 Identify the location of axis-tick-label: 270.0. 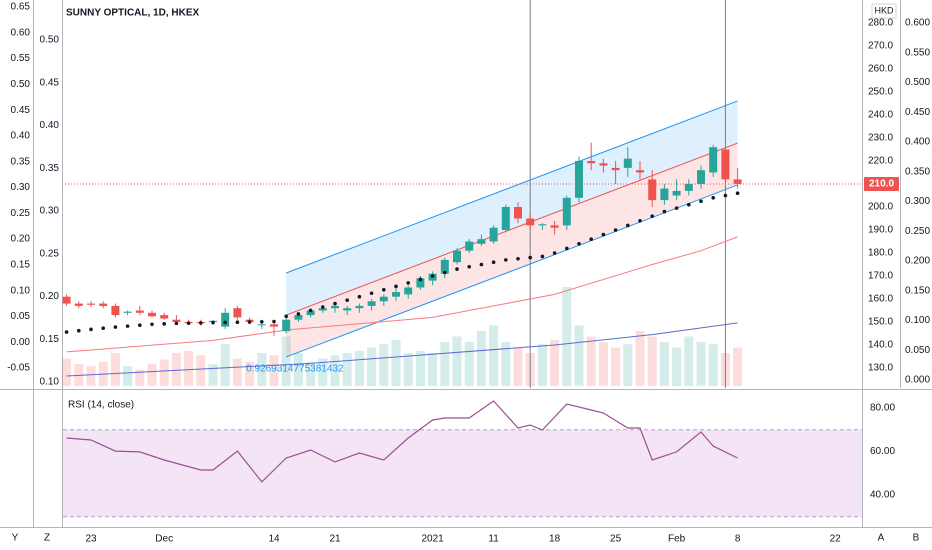
(880, 46).